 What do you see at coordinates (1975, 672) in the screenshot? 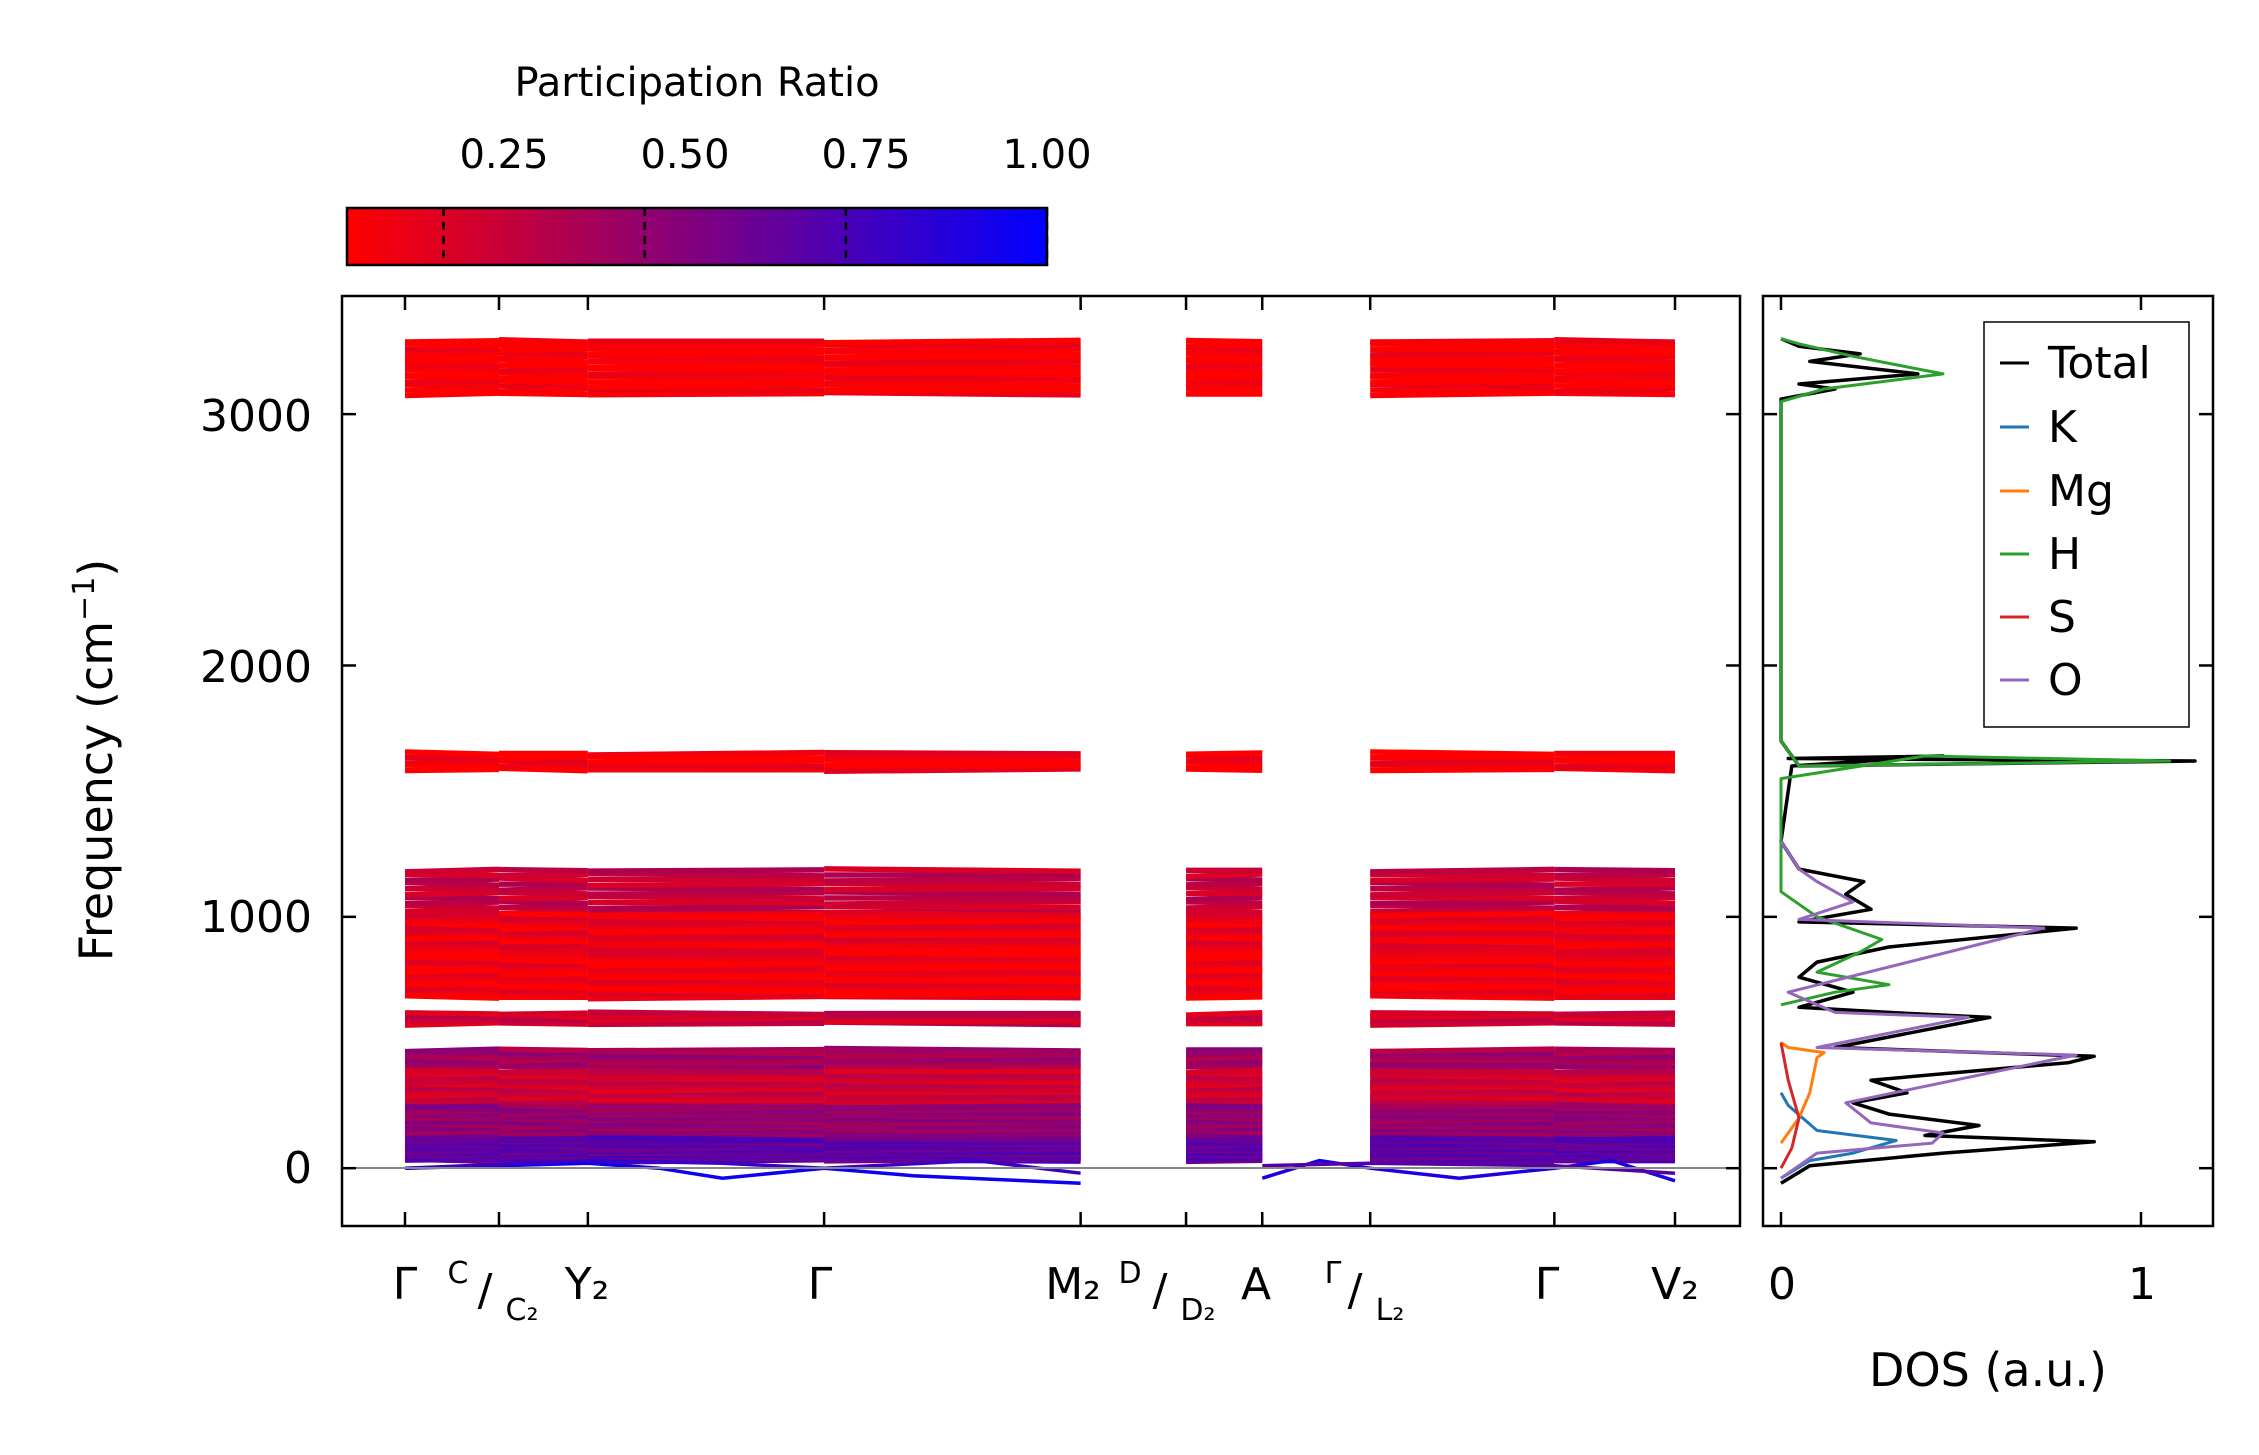
I see `dos-series-h` at bounding box center [1975, 672].